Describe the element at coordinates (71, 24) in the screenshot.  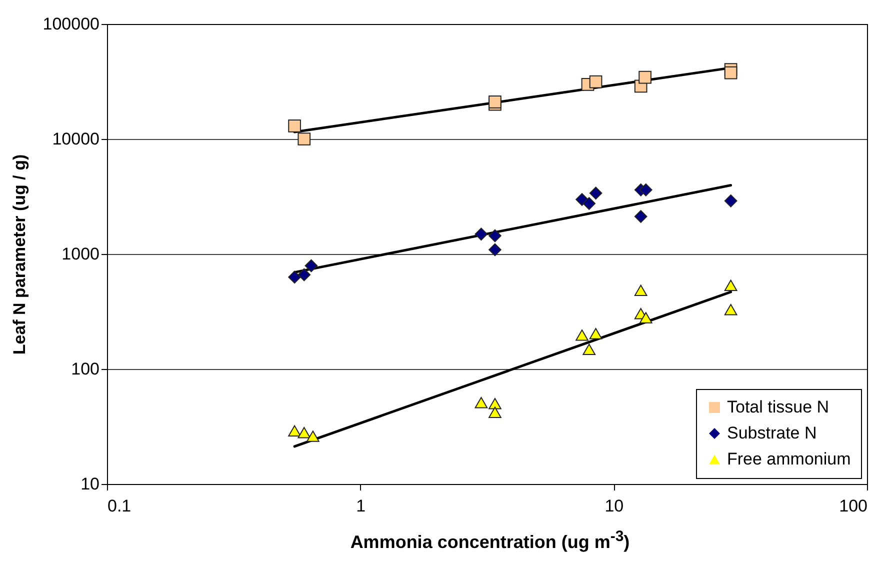
I see `y-tick-label: 100000` at that location.